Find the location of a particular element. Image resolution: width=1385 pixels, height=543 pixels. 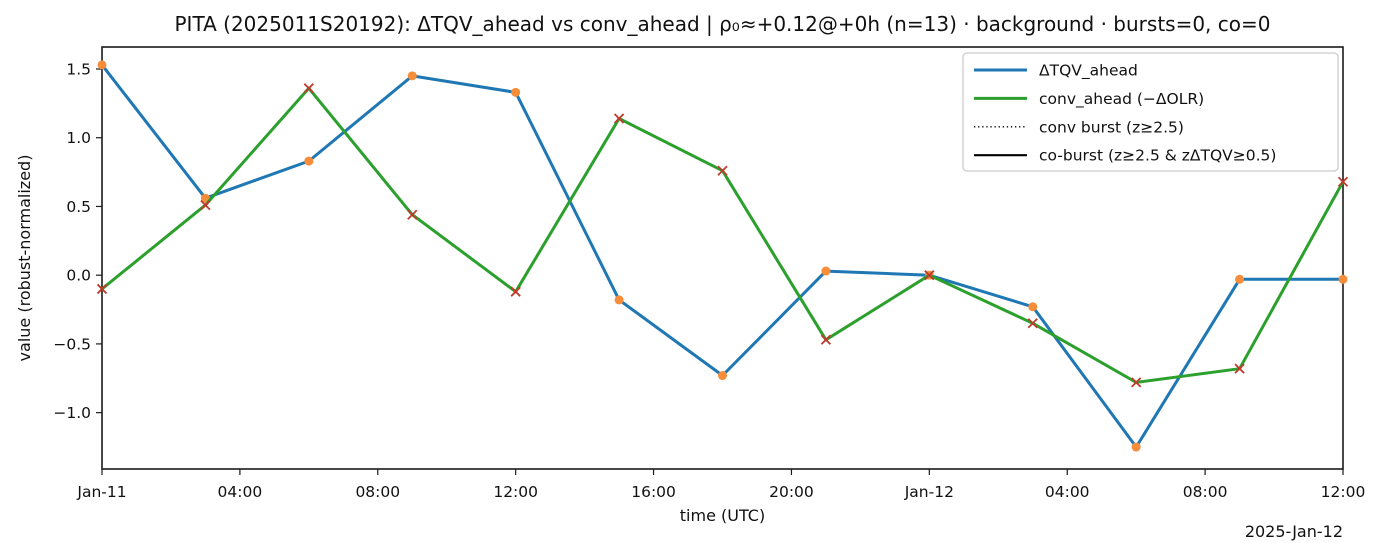

x-axis-label: time (UTC) is located at coordinates (722, 515).